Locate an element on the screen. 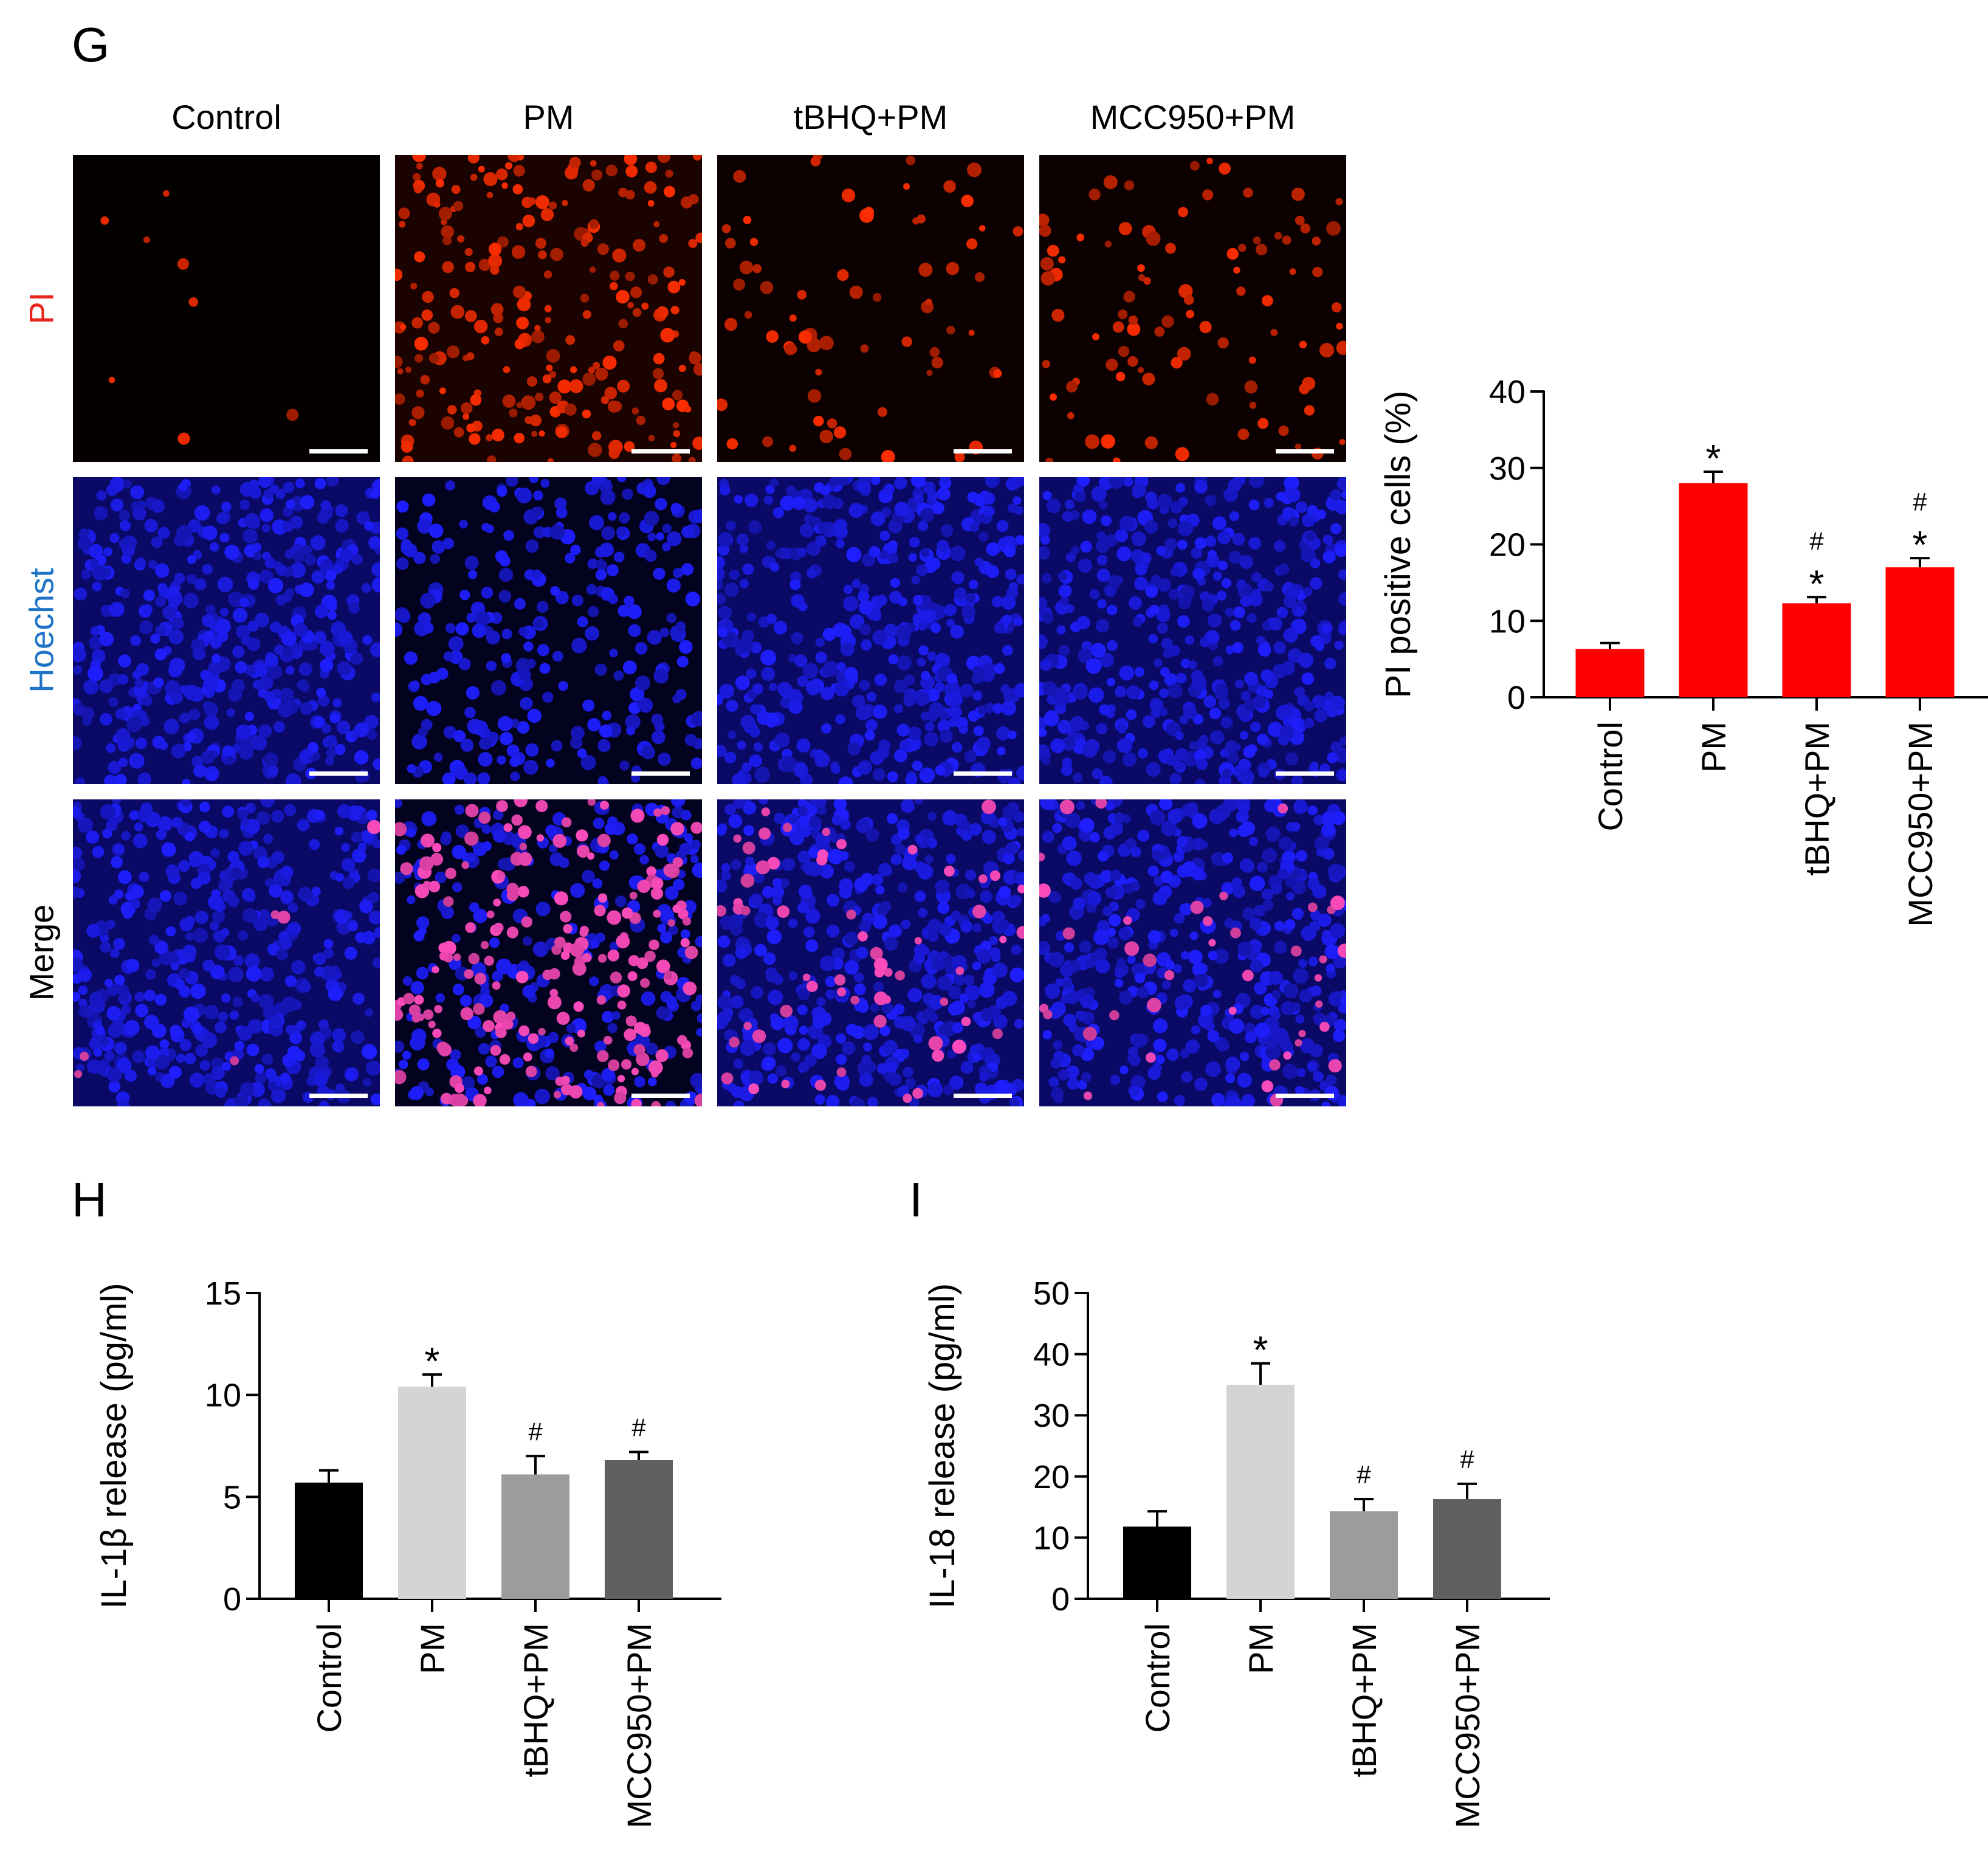 The width and height of the screenshot is (1988, 1862). y-tick-label: 40 is located at coordinates (1051, 1355).